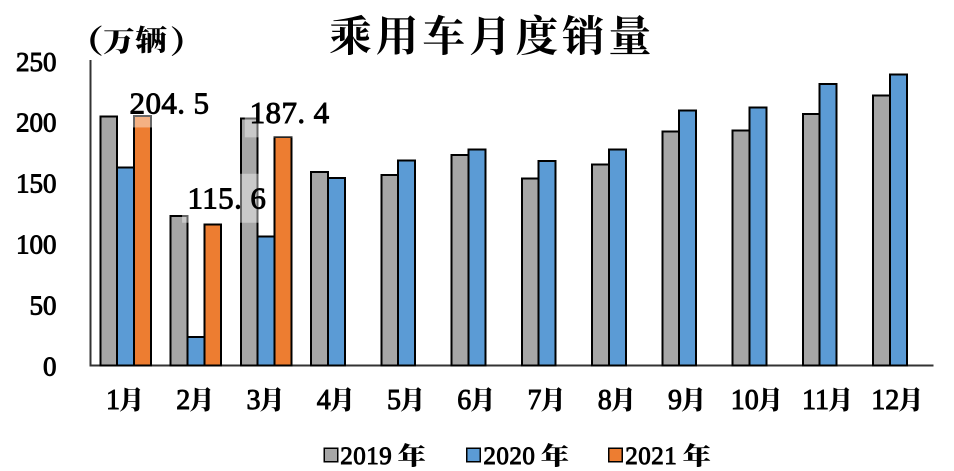 The image size is (954, 471). I want to click on svg-text: 3, so click(254, 400).